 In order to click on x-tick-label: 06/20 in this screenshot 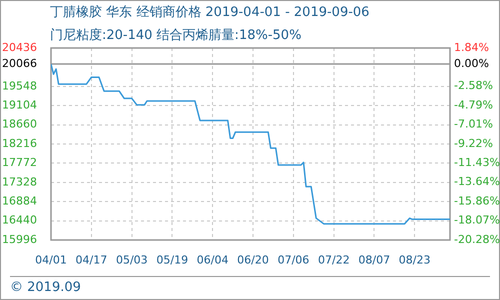, I will do `click(253, 259)`.